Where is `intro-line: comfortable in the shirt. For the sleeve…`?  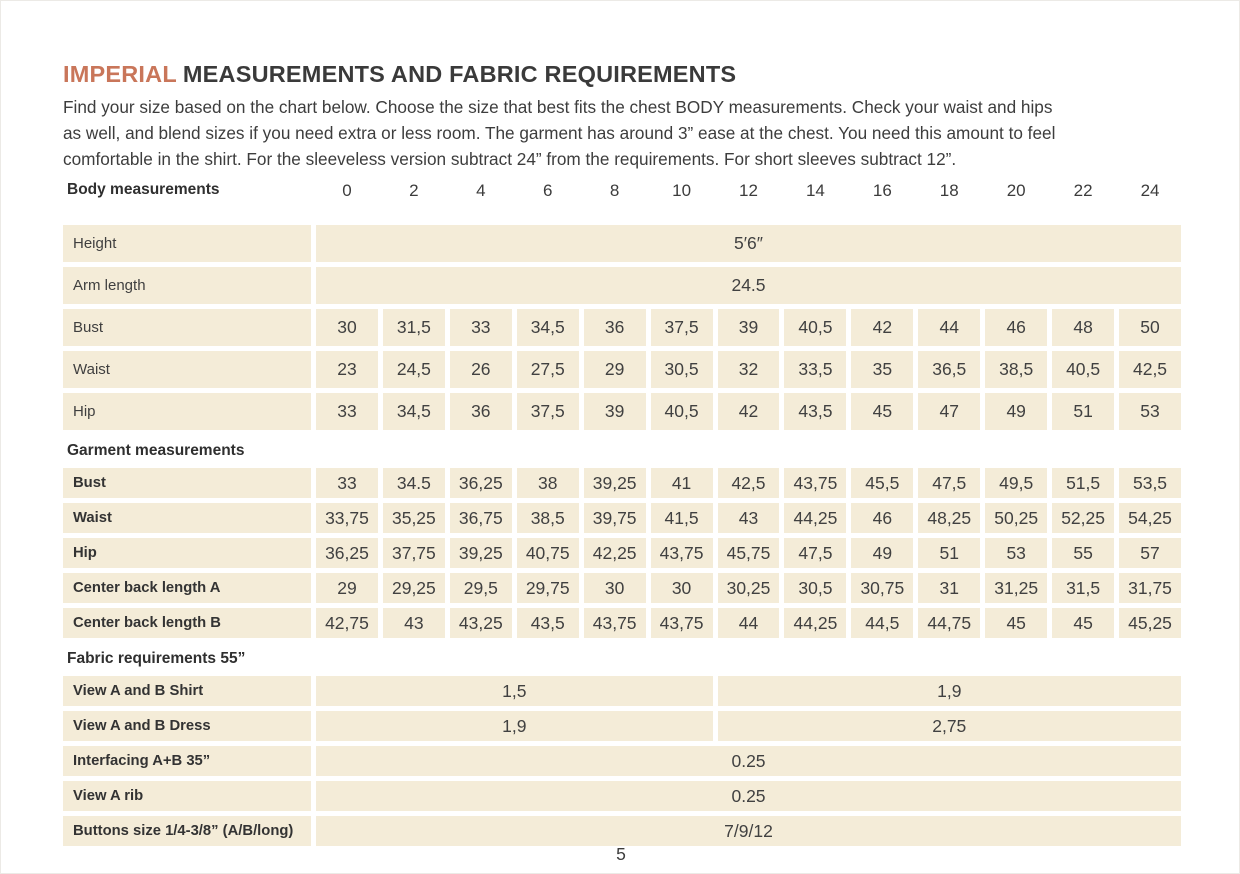
intro-line: comfortable in the shirt. For the sleeve… is located at coordinates (510, 159).